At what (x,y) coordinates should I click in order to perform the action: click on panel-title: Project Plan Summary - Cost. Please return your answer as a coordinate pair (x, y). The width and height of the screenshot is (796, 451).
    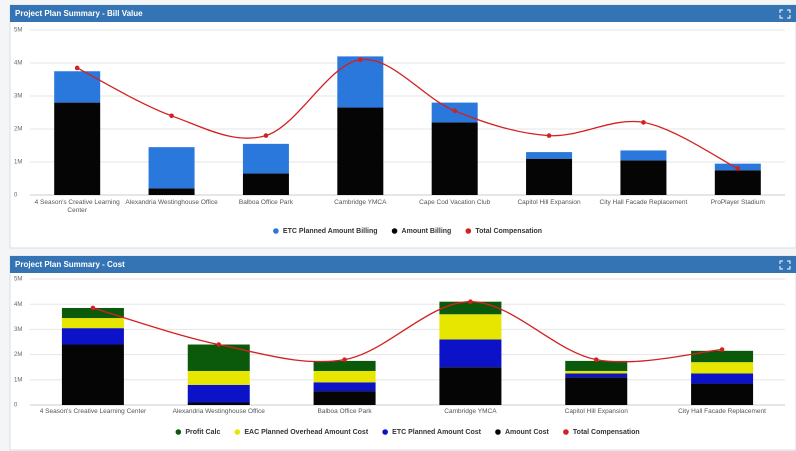
    Looking at the image, I should click on (70, 264).